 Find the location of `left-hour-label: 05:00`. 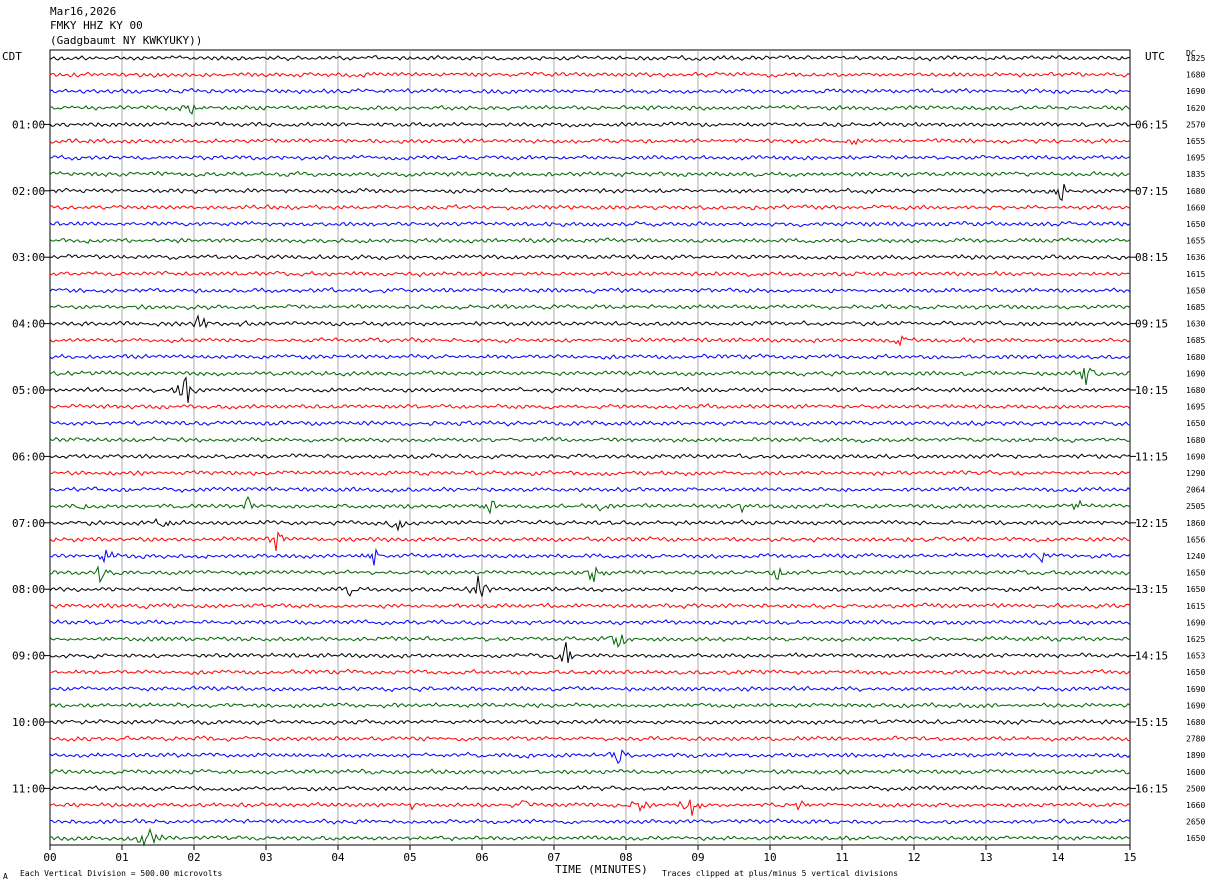

left-hour-label: 05:00 is located at coordinates (28, 390).